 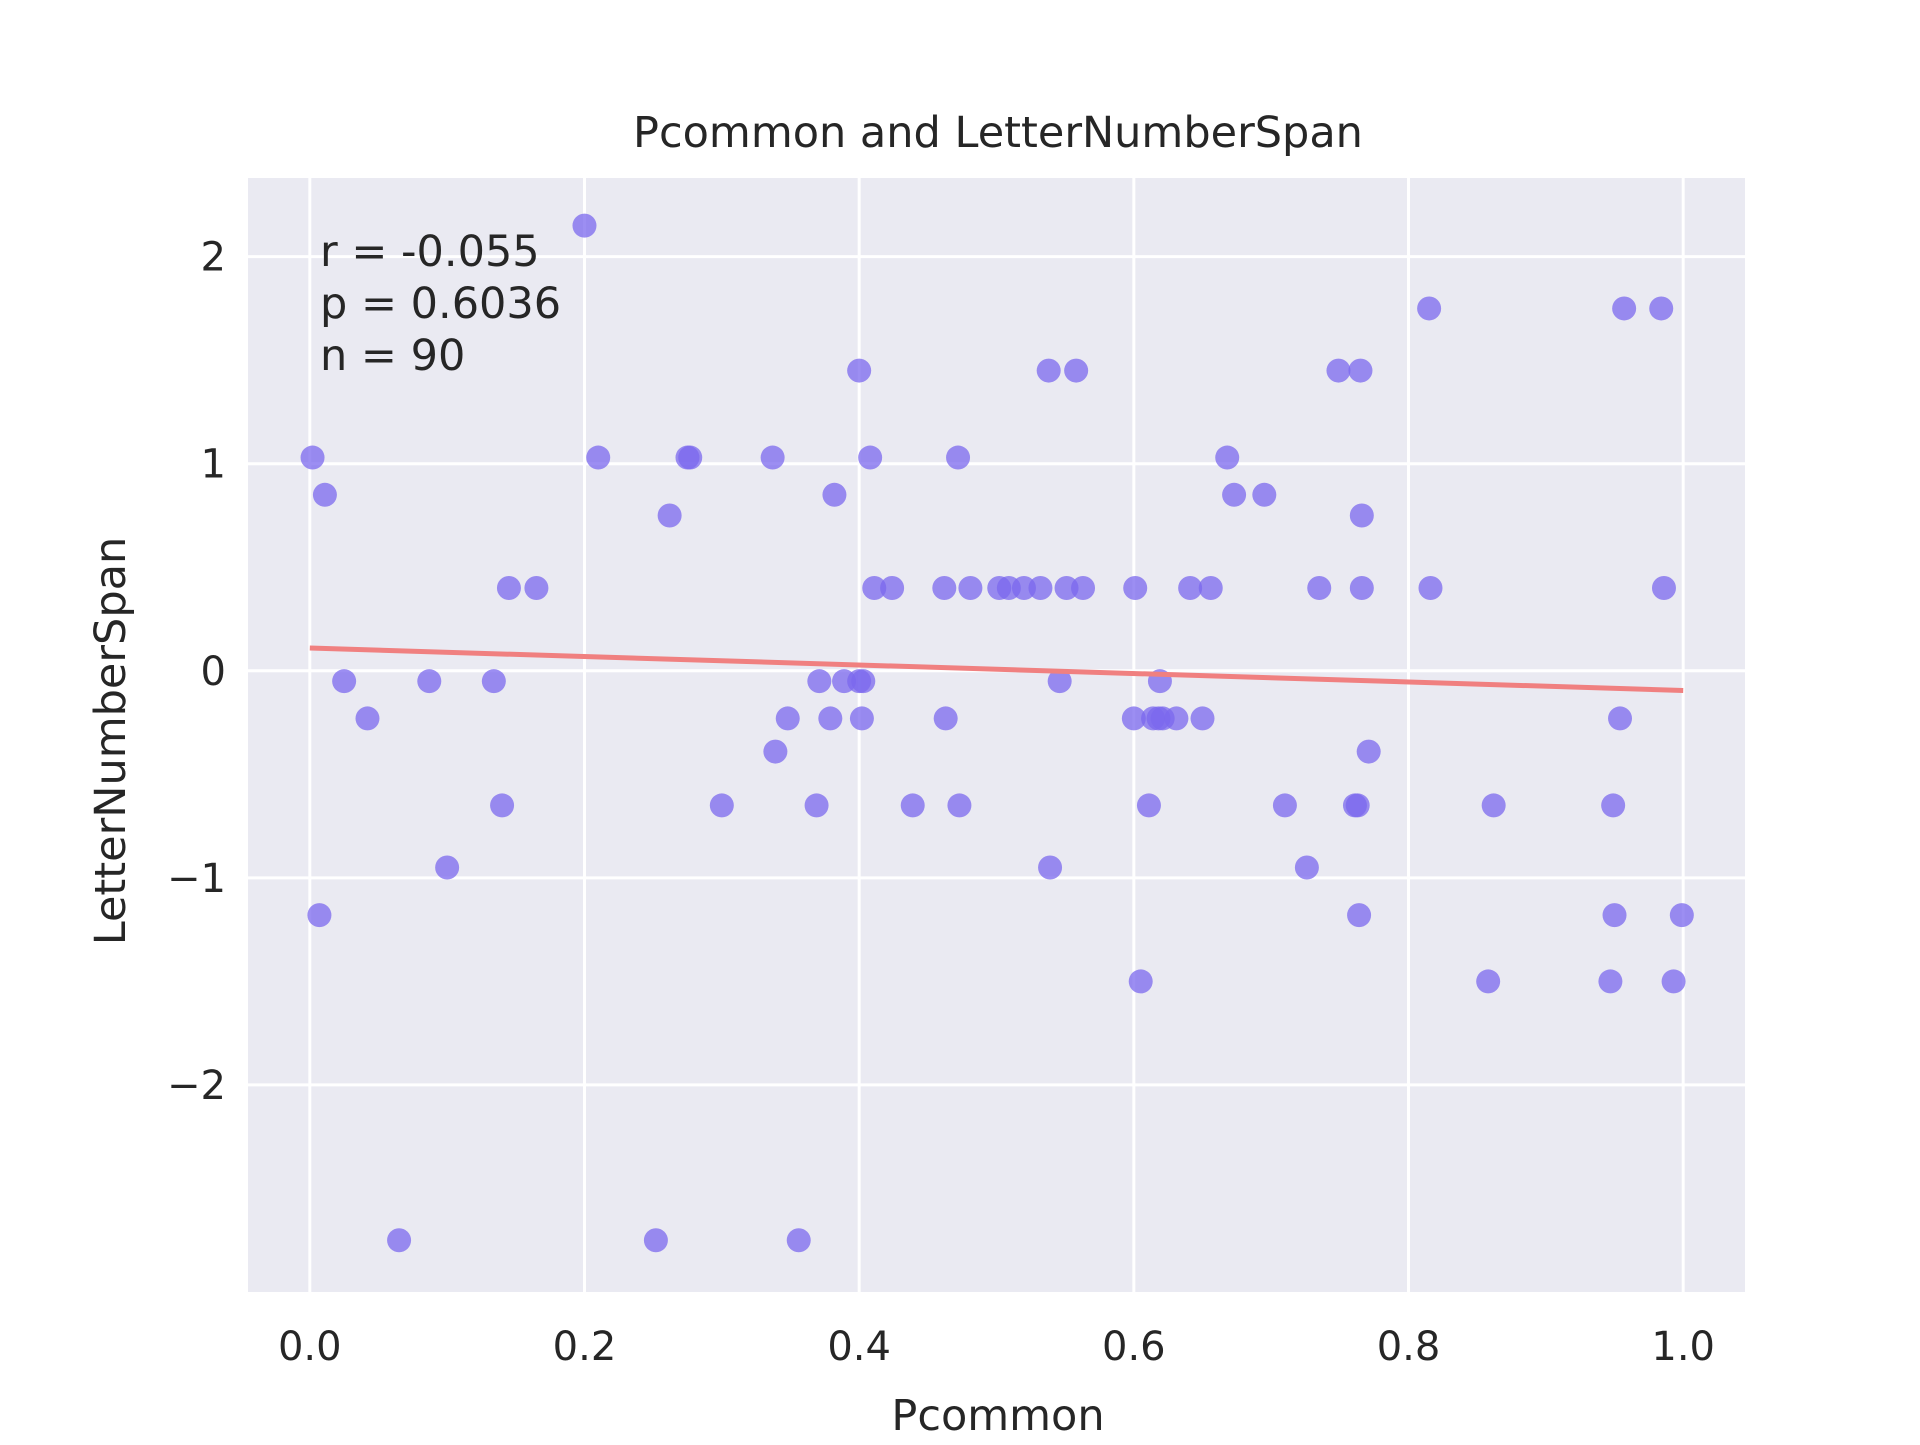 I want to click on regression-line, so click(x=996, y=669).